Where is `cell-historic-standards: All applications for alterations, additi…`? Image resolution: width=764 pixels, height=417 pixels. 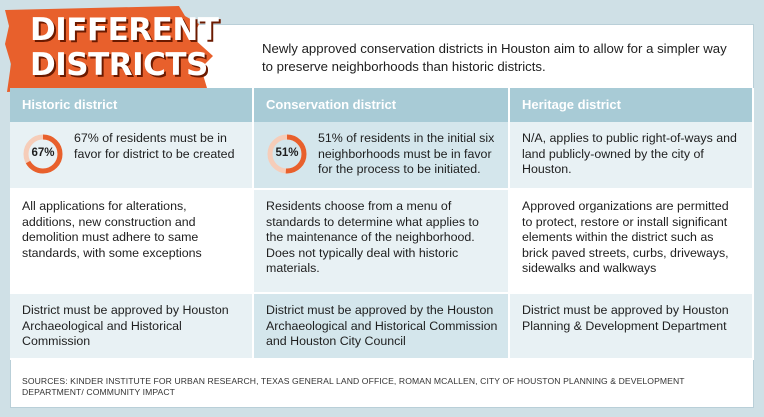 cell-historic-standards: All applications for alterations, additi… is located at coordinates (132, 242).